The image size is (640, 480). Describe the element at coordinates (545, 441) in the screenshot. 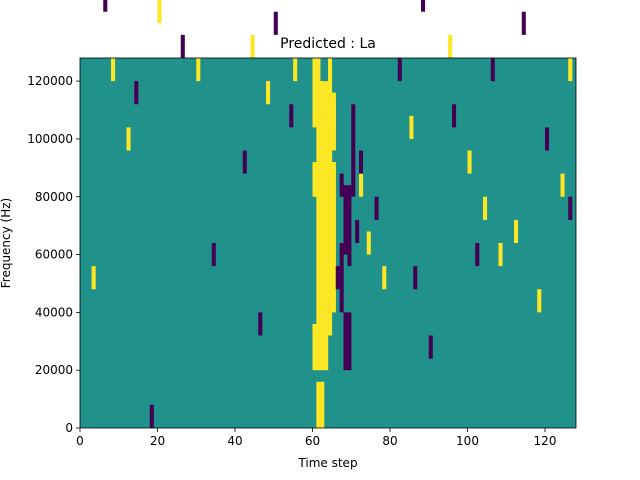

I see `x-tick-label: 120` at that location.